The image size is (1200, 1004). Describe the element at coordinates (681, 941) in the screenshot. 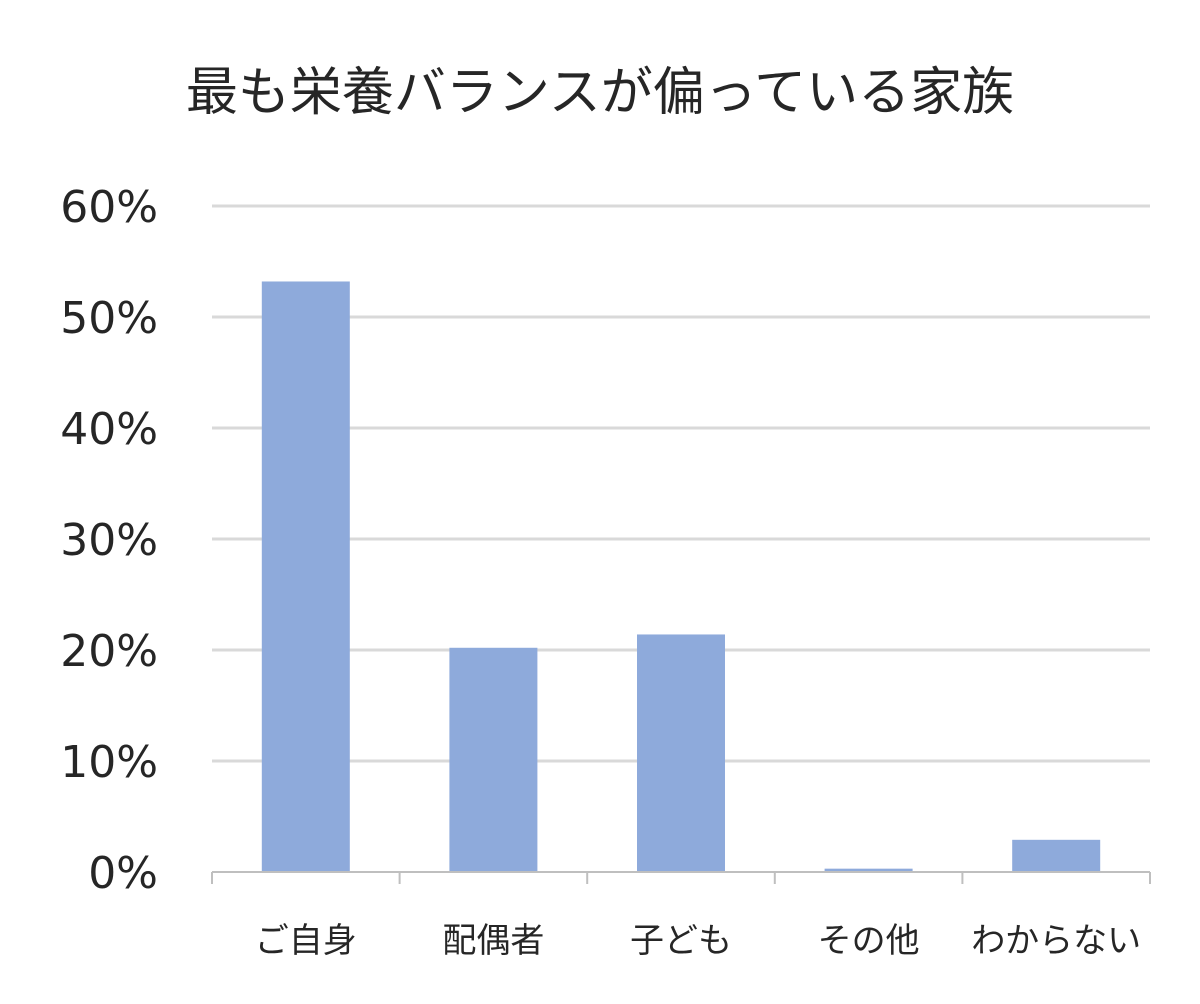

I see `x-tick-label: 子ども` at that location.